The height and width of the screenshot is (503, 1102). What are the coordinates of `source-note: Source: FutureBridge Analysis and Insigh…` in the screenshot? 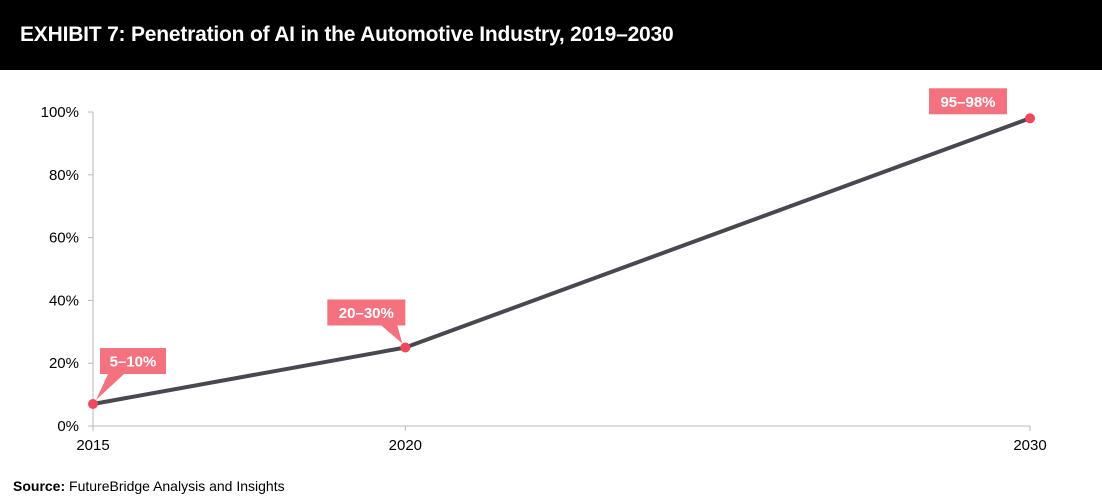 It's located at (149, 486).